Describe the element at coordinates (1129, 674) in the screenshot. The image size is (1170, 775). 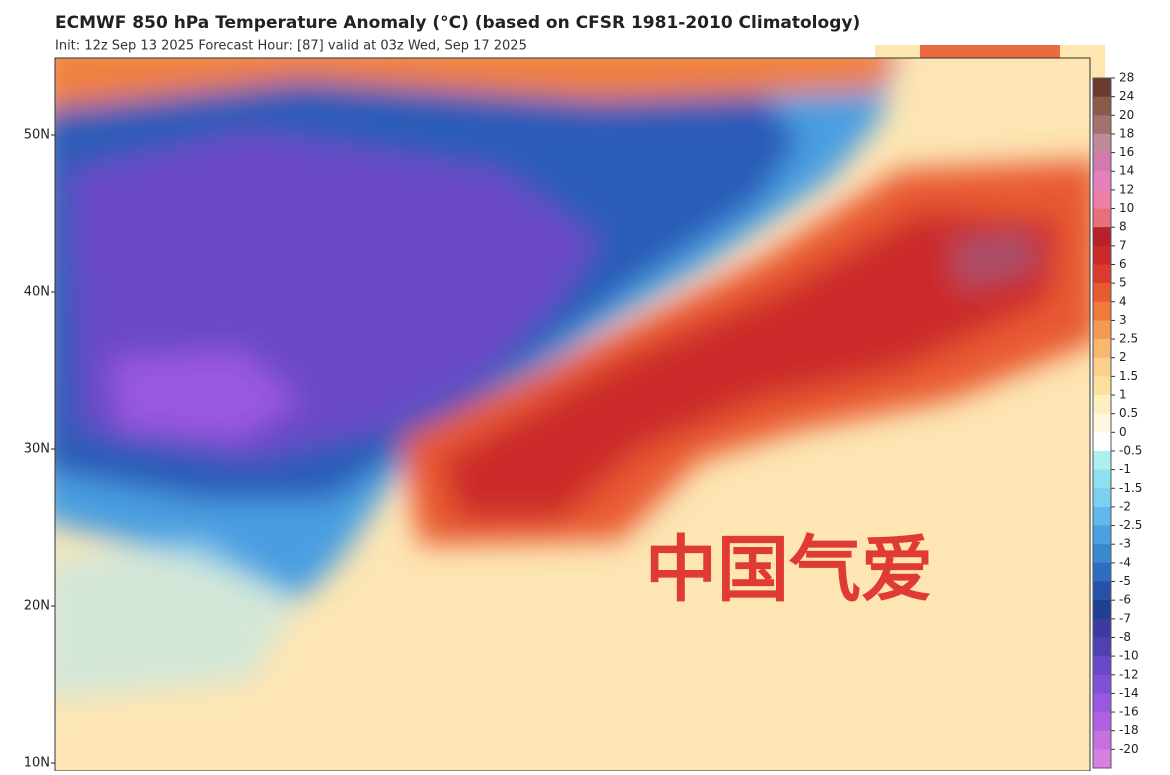
I see `colorbar-label: -12` at that location.